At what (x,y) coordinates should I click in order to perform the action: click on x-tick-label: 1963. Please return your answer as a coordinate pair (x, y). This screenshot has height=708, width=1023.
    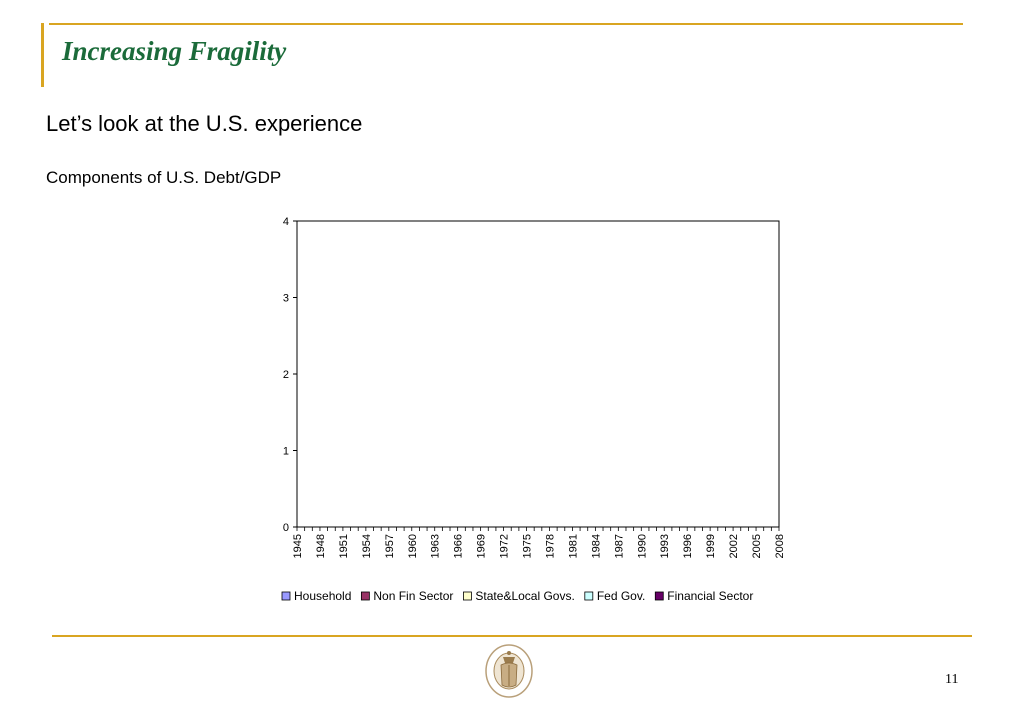
    Looking at the image, I should click on (436, 546).